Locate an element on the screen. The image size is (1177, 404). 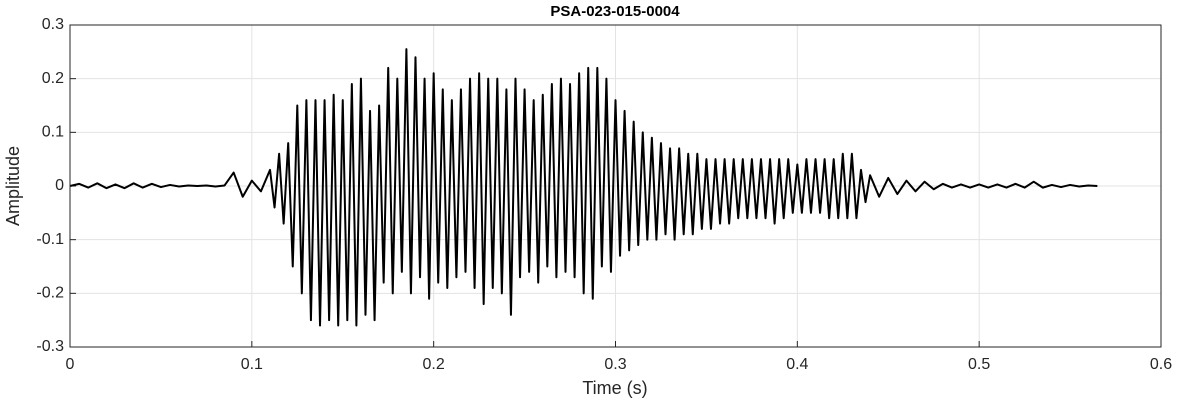
x-tick-label: 0.5 is located at coordinates (979, 364).